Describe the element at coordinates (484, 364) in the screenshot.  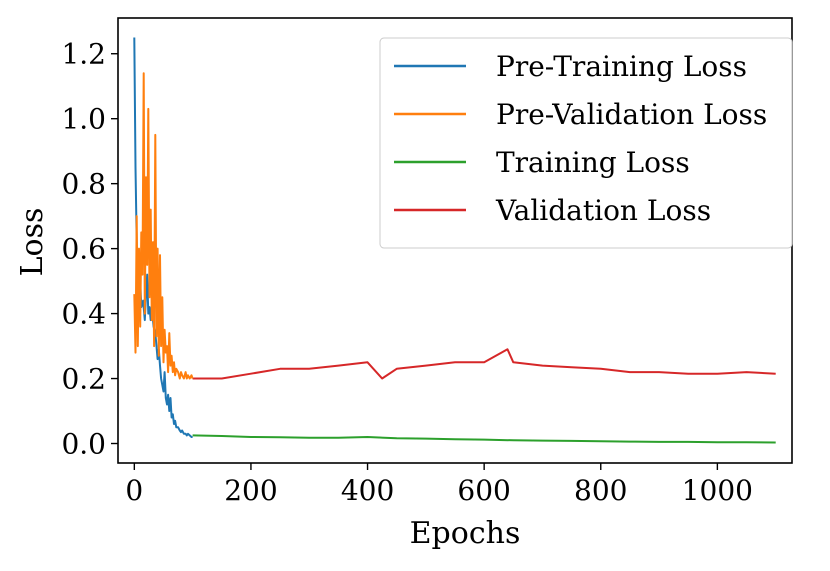
I see `series-line-validation-loss` at that location.